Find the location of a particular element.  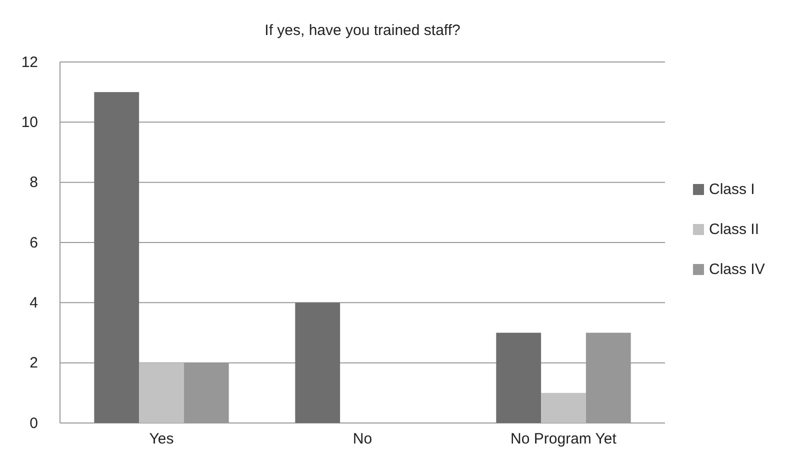

y-tick-label: 2 is located at coordinates (34, 363).